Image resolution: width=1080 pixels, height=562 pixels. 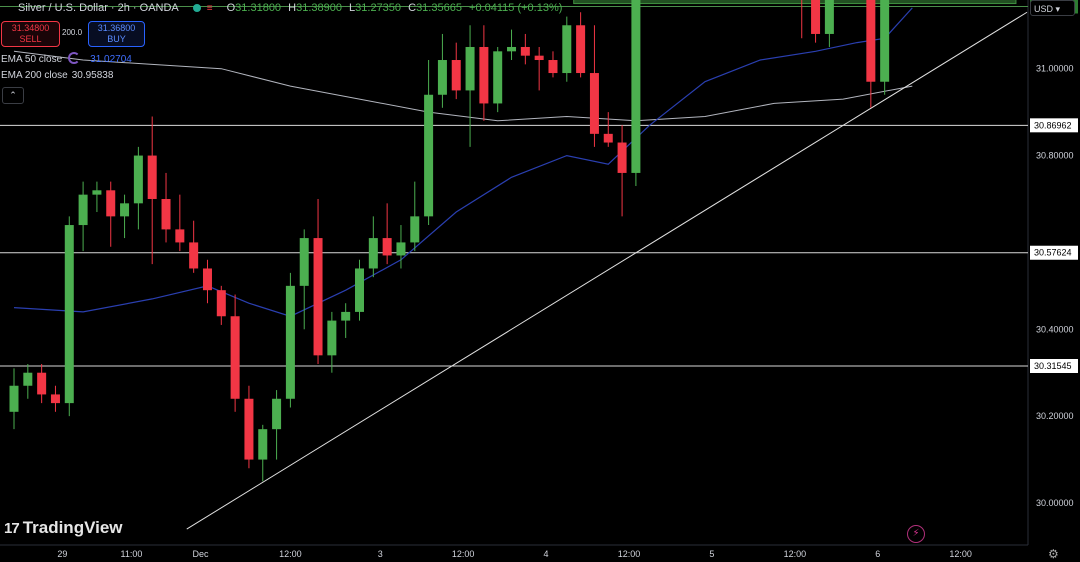 I want to click on sell-price: 31.34800, so click(x=30, y=28).